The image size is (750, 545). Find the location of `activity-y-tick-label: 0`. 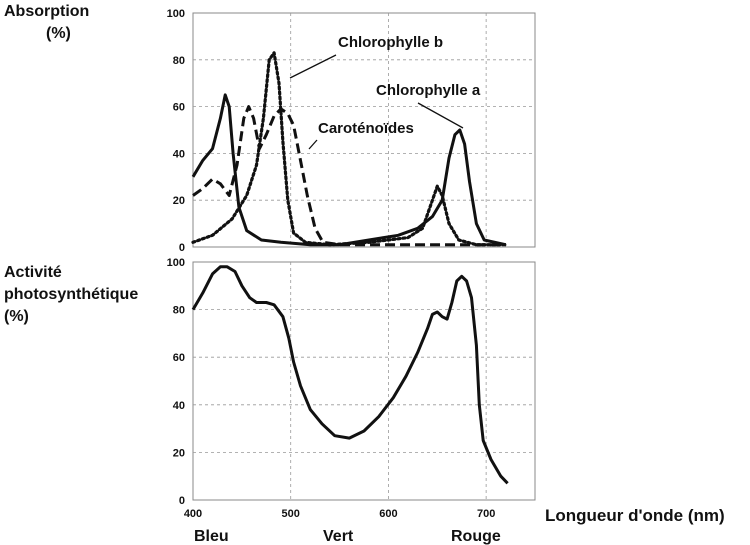

activity-y-tick-label: 0 is located at coordinates (182, 501).